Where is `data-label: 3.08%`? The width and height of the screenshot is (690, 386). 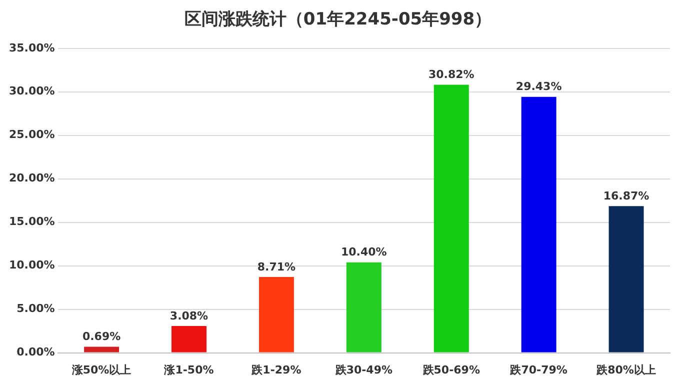
data-label: 3.08% is located at coordinates (189, 315).